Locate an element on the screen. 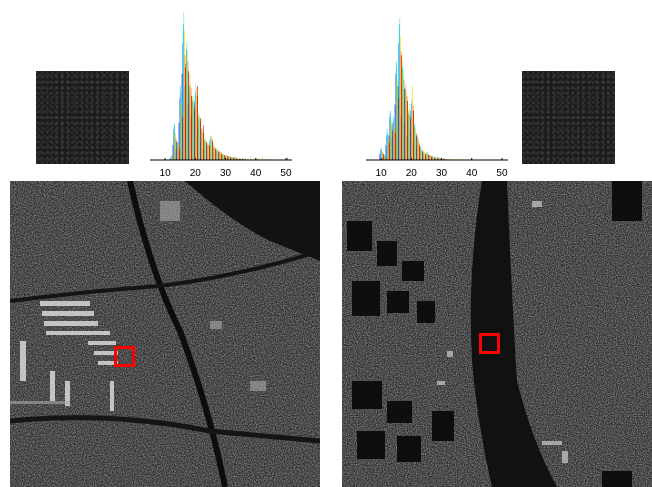  hist0-bar-s4-x21 is located at coordinates (199, 137).